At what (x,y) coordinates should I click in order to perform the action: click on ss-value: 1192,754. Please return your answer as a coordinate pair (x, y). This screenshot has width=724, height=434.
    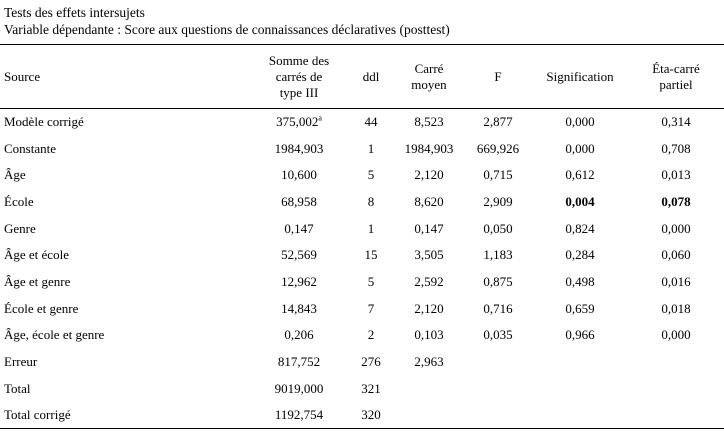
    Looking at the image, I should click on (299, 415).